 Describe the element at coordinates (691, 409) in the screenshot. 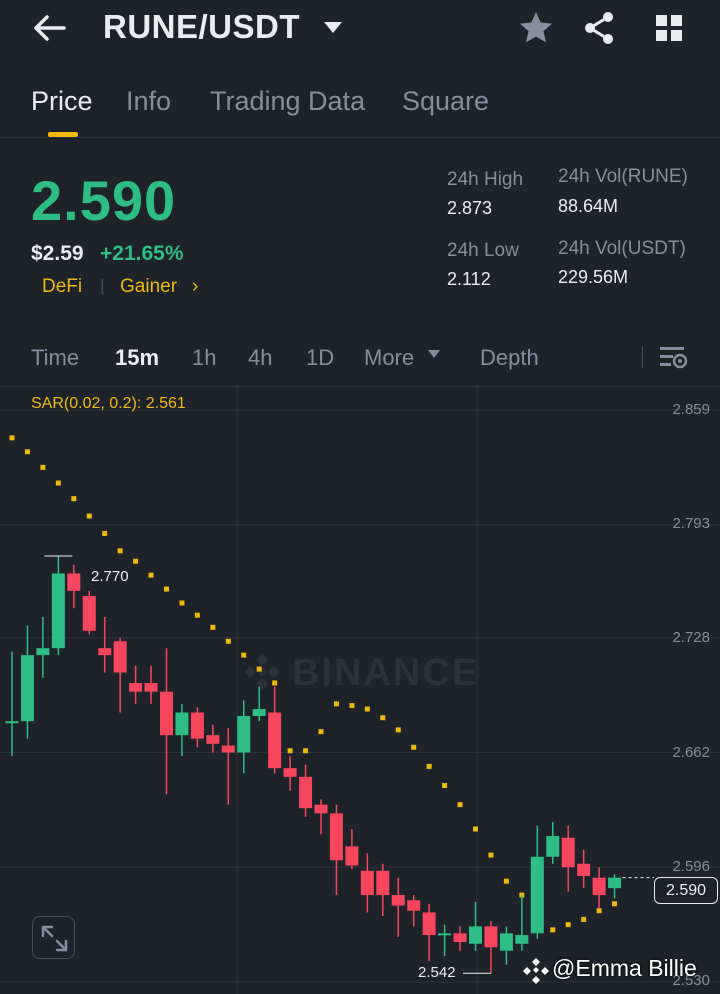

I see `y-tick: 2.859` at that location.